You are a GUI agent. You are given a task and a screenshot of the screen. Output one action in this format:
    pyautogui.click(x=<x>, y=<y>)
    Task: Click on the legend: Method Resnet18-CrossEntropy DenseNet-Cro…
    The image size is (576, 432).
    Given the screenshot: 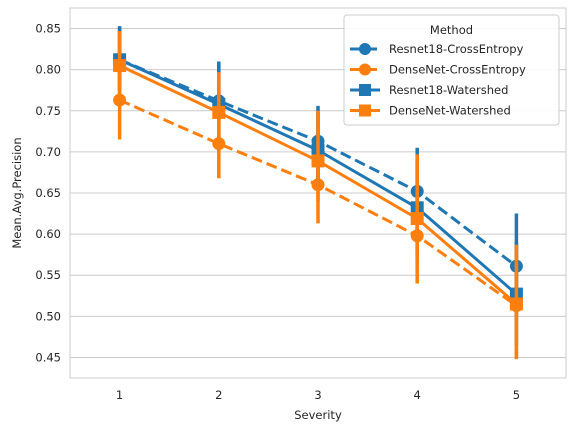 What is the action you would take?
    pyautogui.click(x=451, y=70)
    